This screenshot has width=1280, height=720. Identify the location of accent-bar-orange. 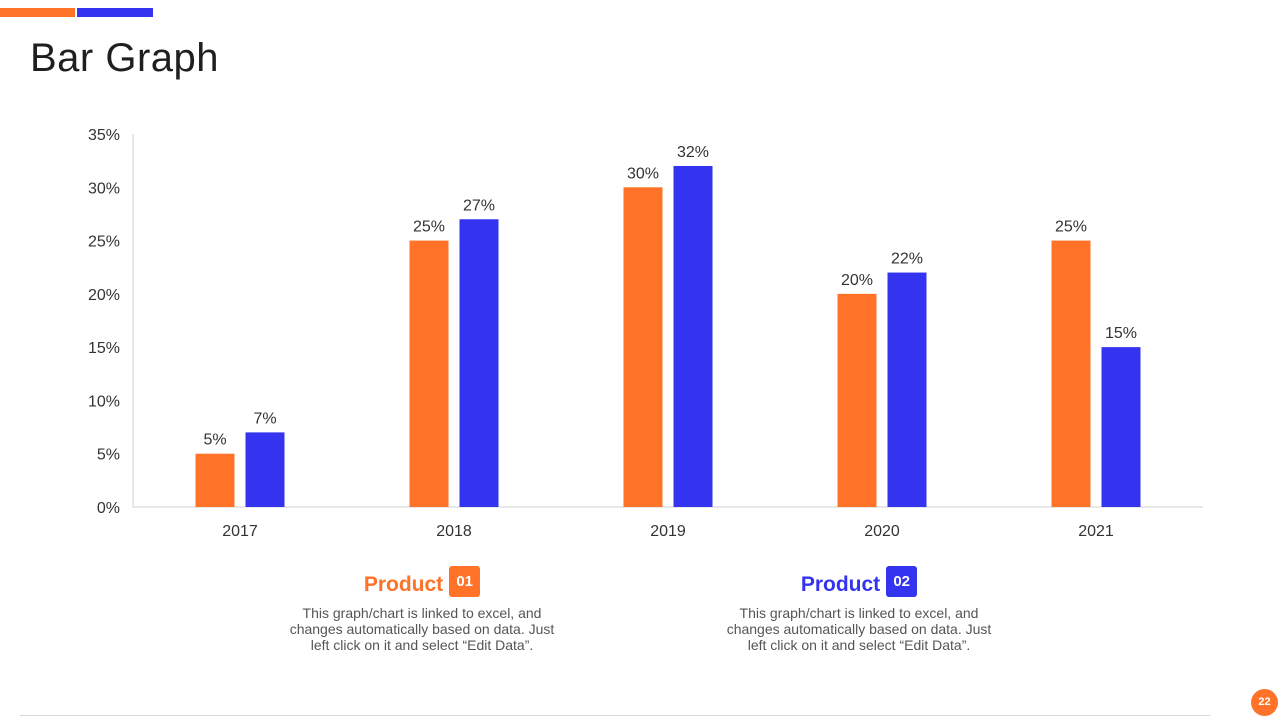
(37, 12).